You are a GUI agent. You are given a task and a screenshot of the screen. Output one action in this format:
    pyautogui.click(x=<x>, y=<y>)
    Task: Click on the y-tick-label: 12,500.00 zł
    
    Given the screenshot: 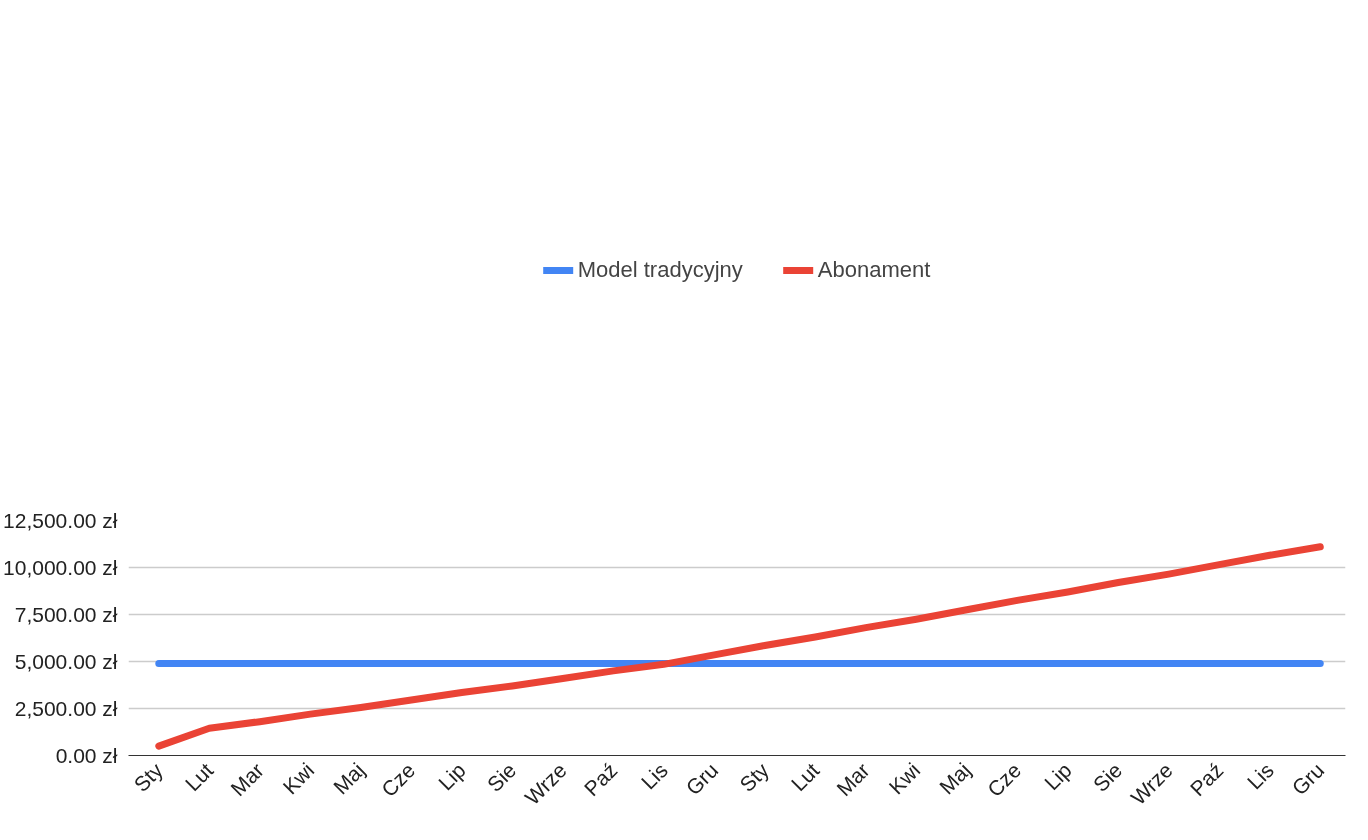 What is the action you would take?
    pyautogui.click(x=60, y=520)
    